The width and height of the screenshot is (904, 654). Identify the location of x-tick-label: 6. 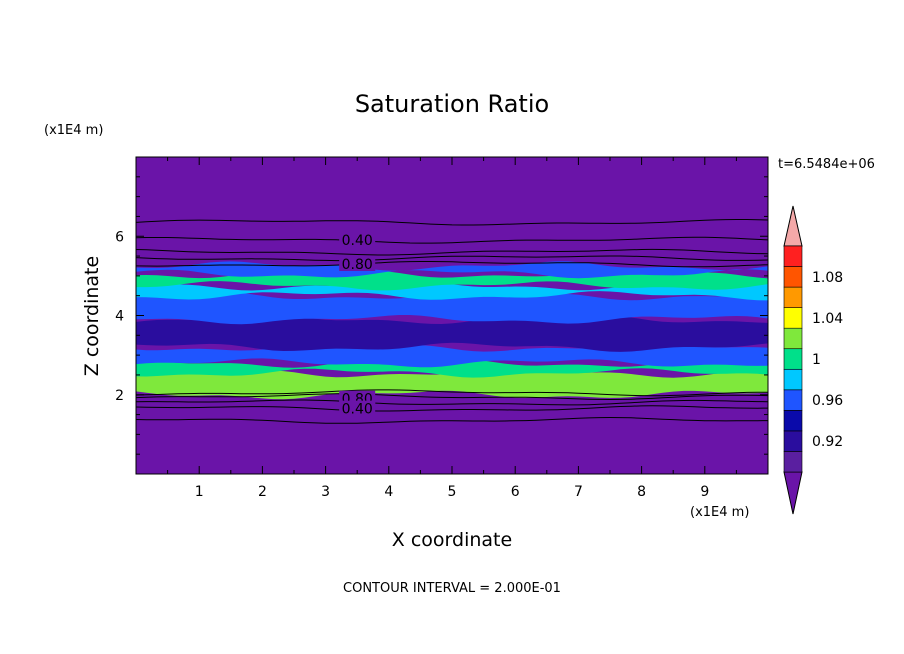
(515, 492).